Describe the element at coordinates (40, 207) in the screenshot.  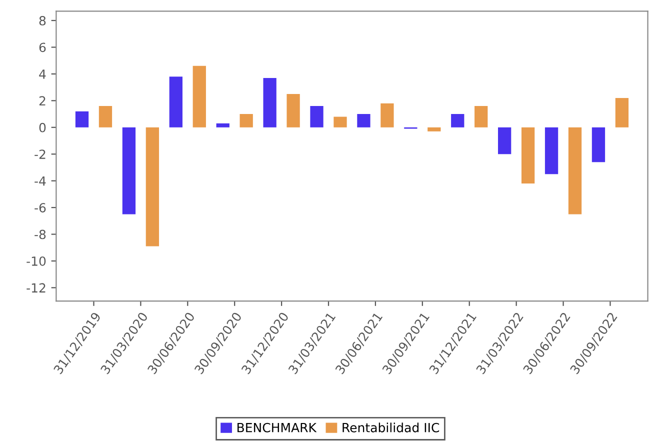
I see `y-tick-label: -6` at that location.